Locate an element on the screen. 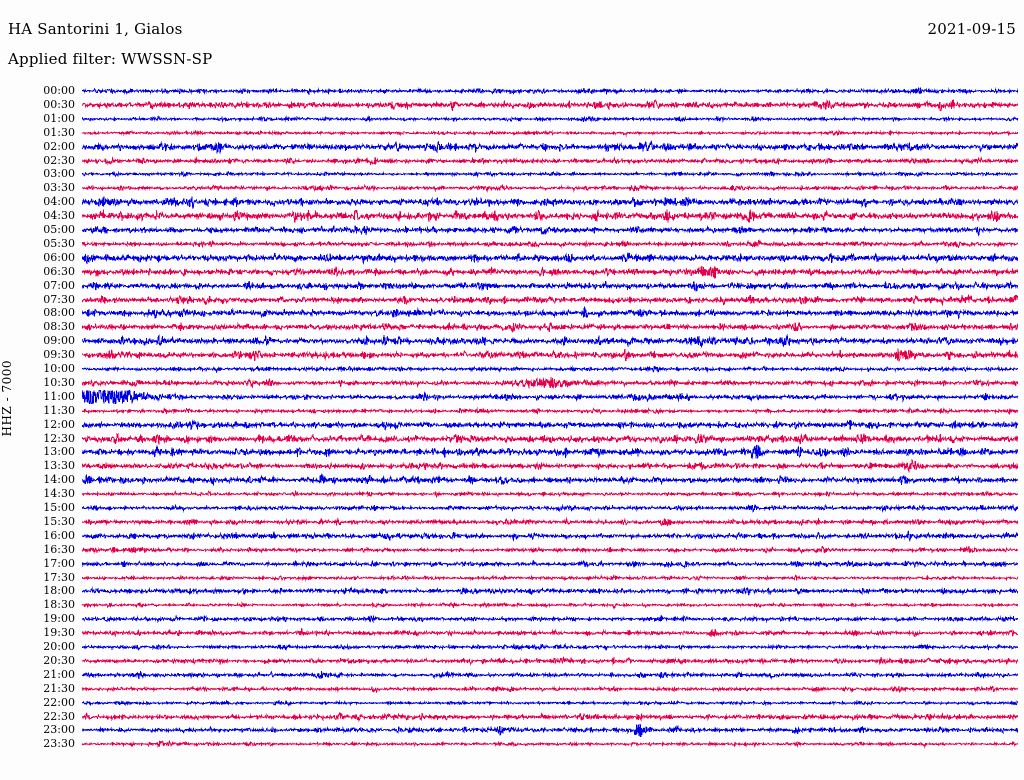 The width and height of the screenshot is (1024, 780). trace-row: 07:30 is located at coordinates (512, 300).